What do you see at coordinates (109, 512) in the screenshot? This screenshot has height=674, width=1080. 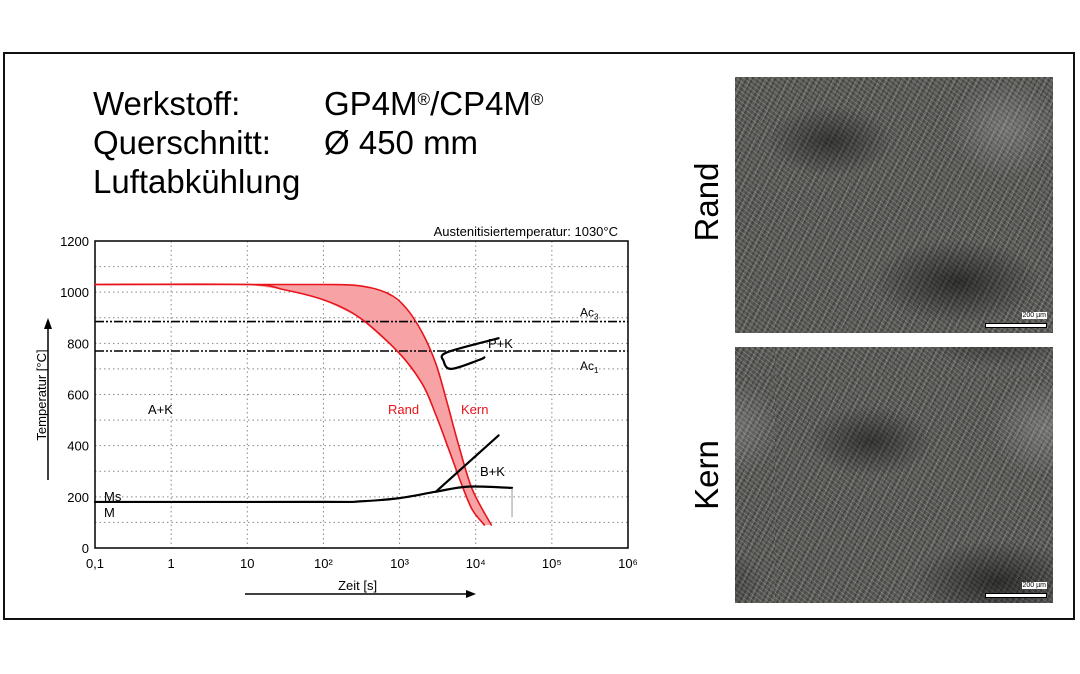 I see `annotation-m: M` at bounding box center [109, 512].